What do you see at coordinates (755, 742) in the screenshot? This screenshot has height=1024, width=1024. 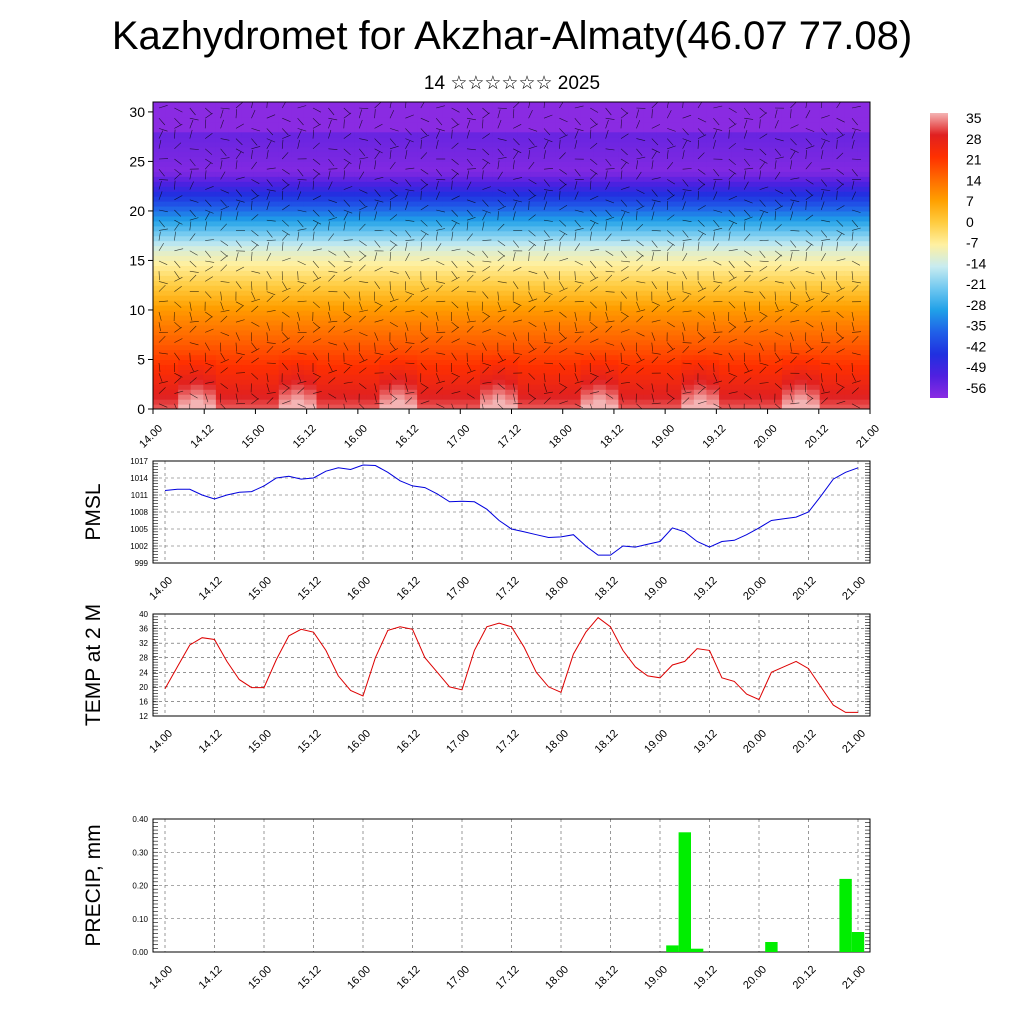 I see `temp-panel-tick-label: 20.00` at bounding box center [755, 742].